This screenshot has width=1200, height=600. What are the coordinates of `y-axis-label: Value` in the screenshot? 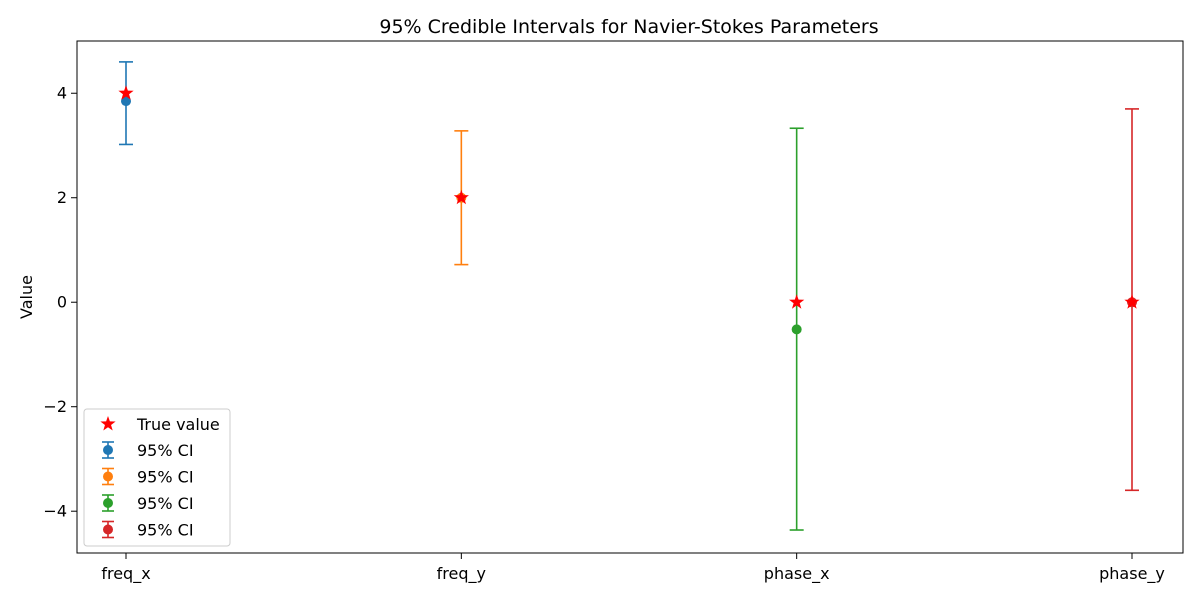 It's located at (26, 297).